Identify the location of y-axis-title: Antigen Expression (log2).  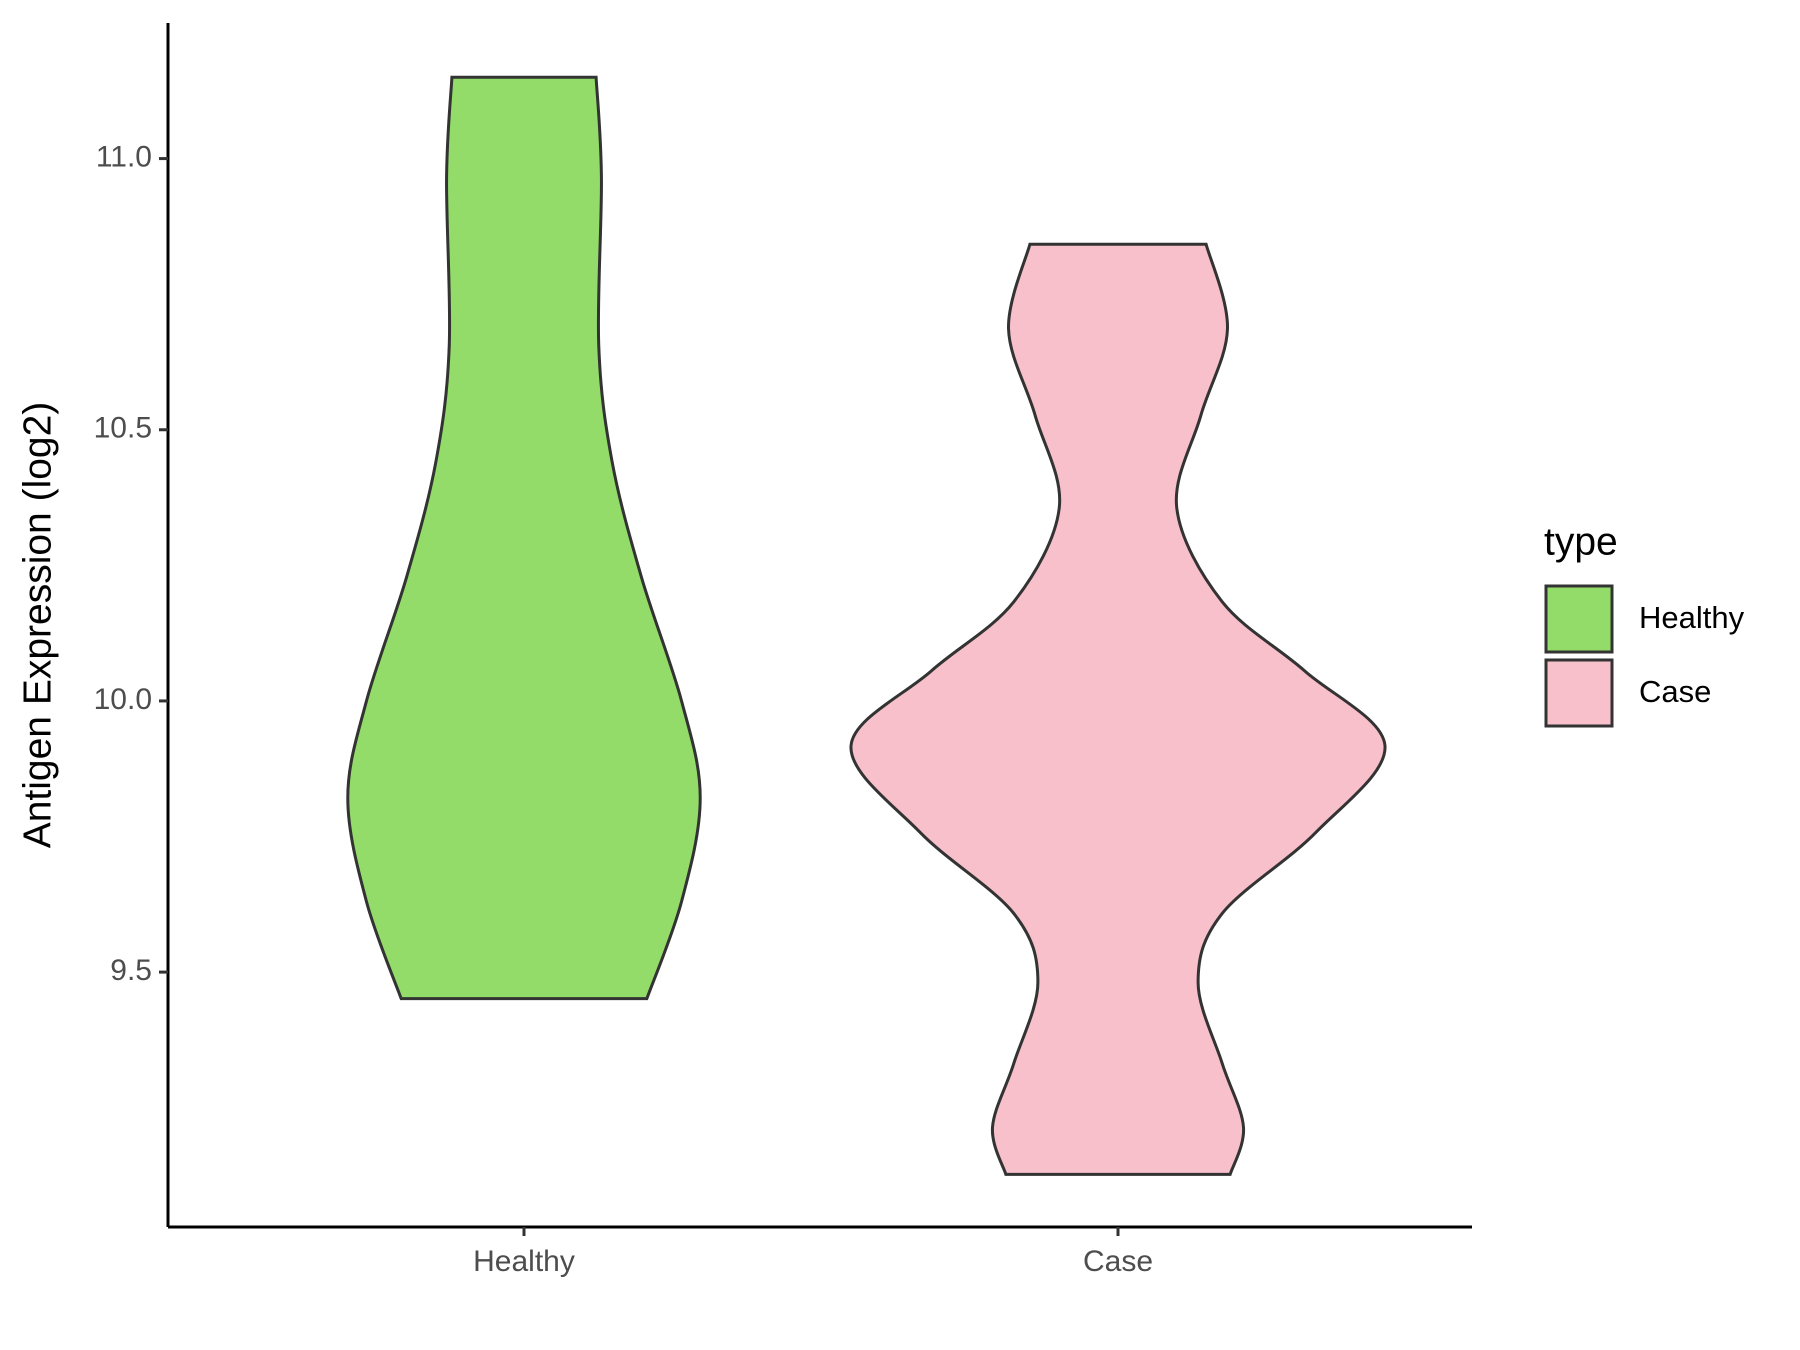
(37, 625).